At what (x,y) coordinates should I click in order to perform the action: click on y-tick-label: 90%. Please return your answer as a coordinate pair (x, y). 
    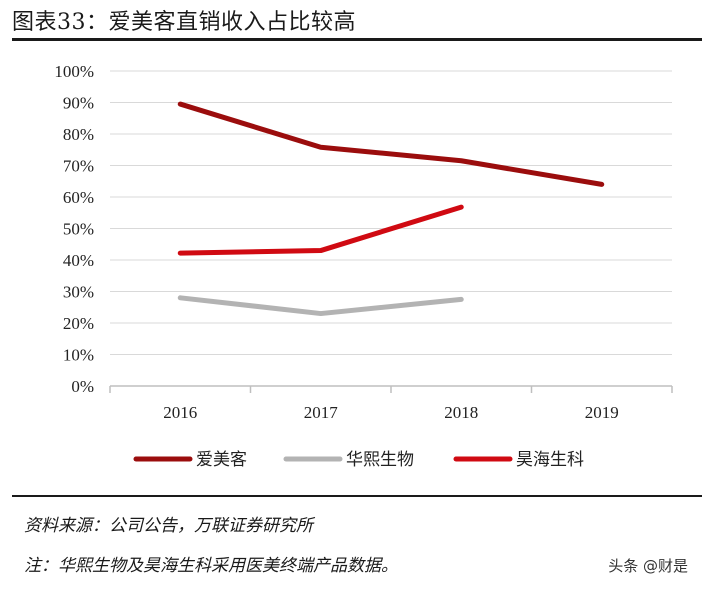
    Looking at the image, I should click on (78, 103).